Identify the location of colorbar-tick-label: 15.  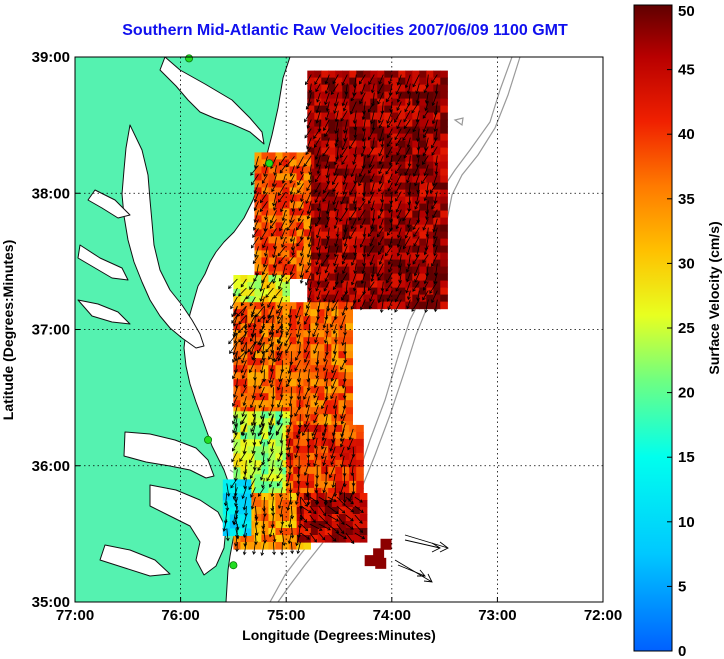
(686, 457).